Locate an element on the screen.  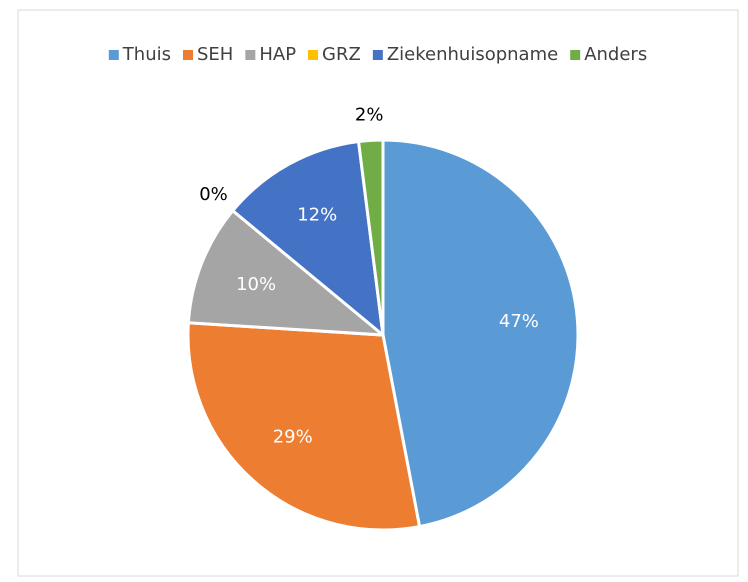
legend-label: GRZ is located at coordinates (341, 54).